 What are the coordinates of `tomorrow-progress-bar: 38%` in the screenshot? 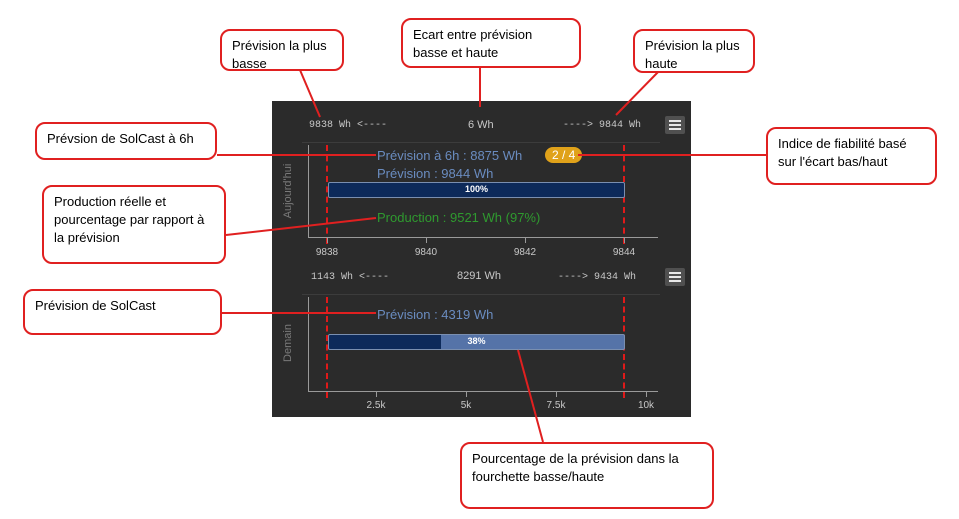 It's located at (476, 342).